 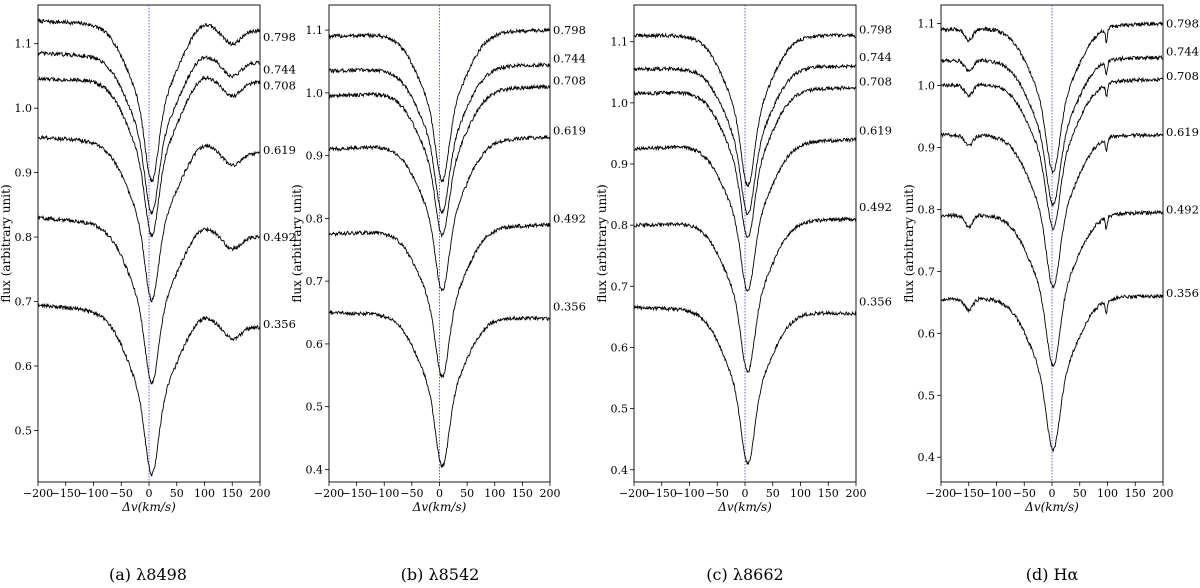 I want to click on spectrum-line-0.708, so click(x=149, y=156).